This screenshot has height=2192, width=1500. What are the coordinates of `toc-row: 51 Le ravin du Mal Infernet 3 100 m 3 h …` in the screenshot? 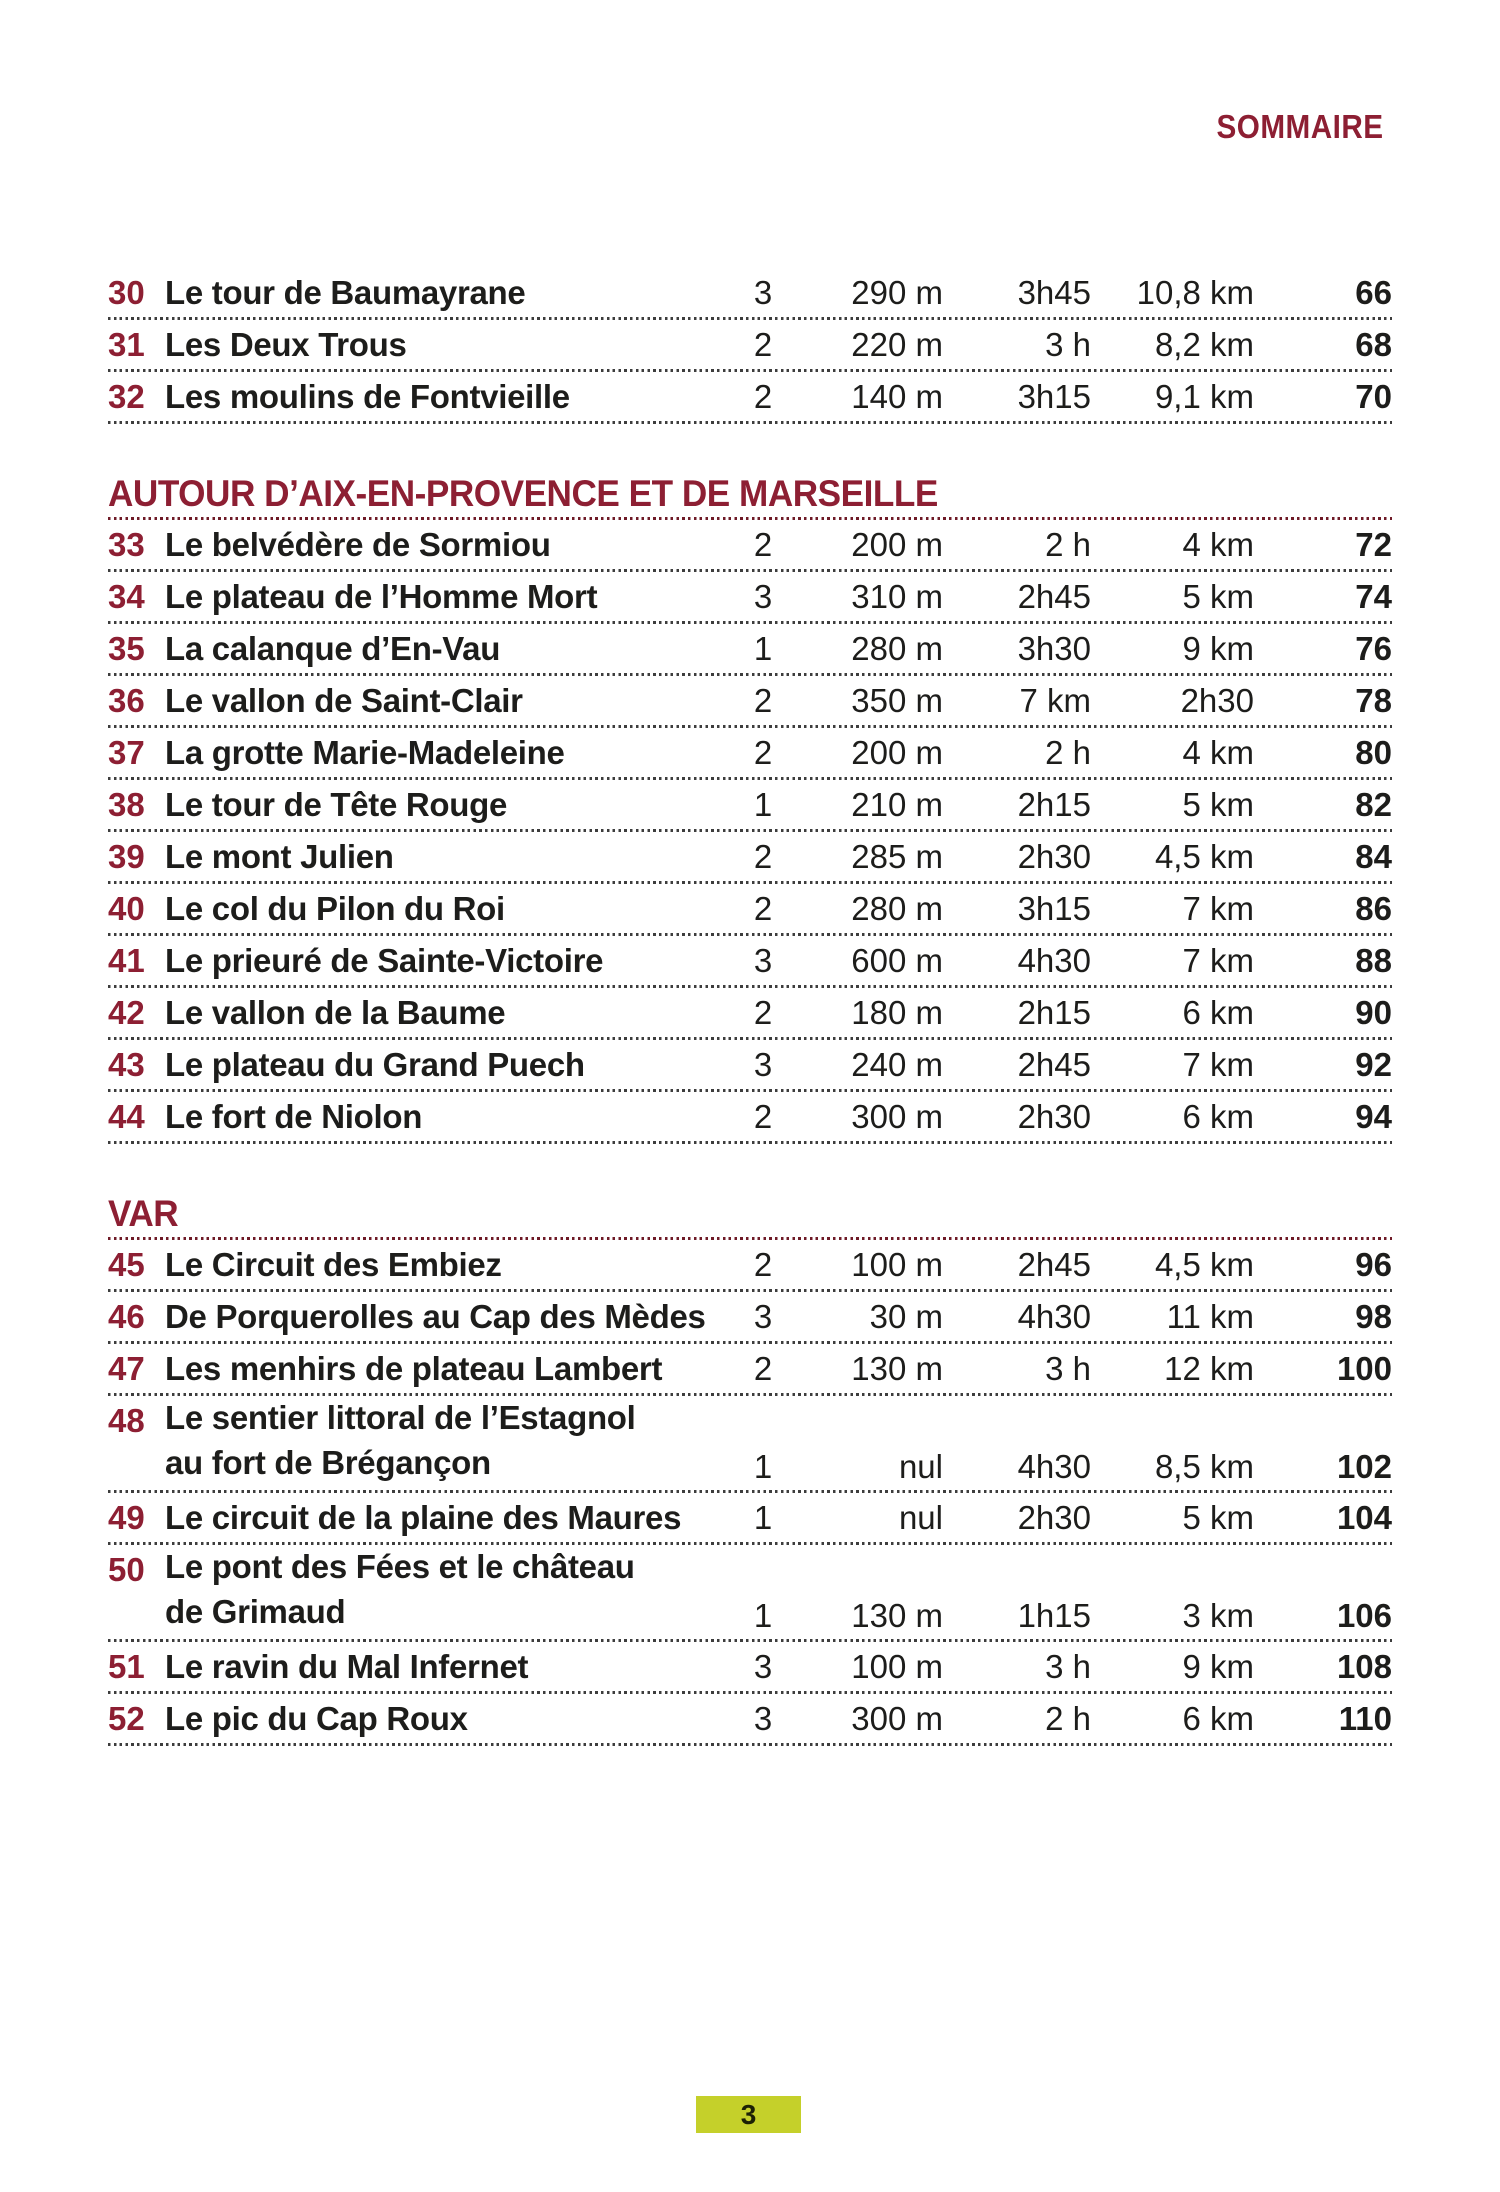 It's located at (750, 1668).